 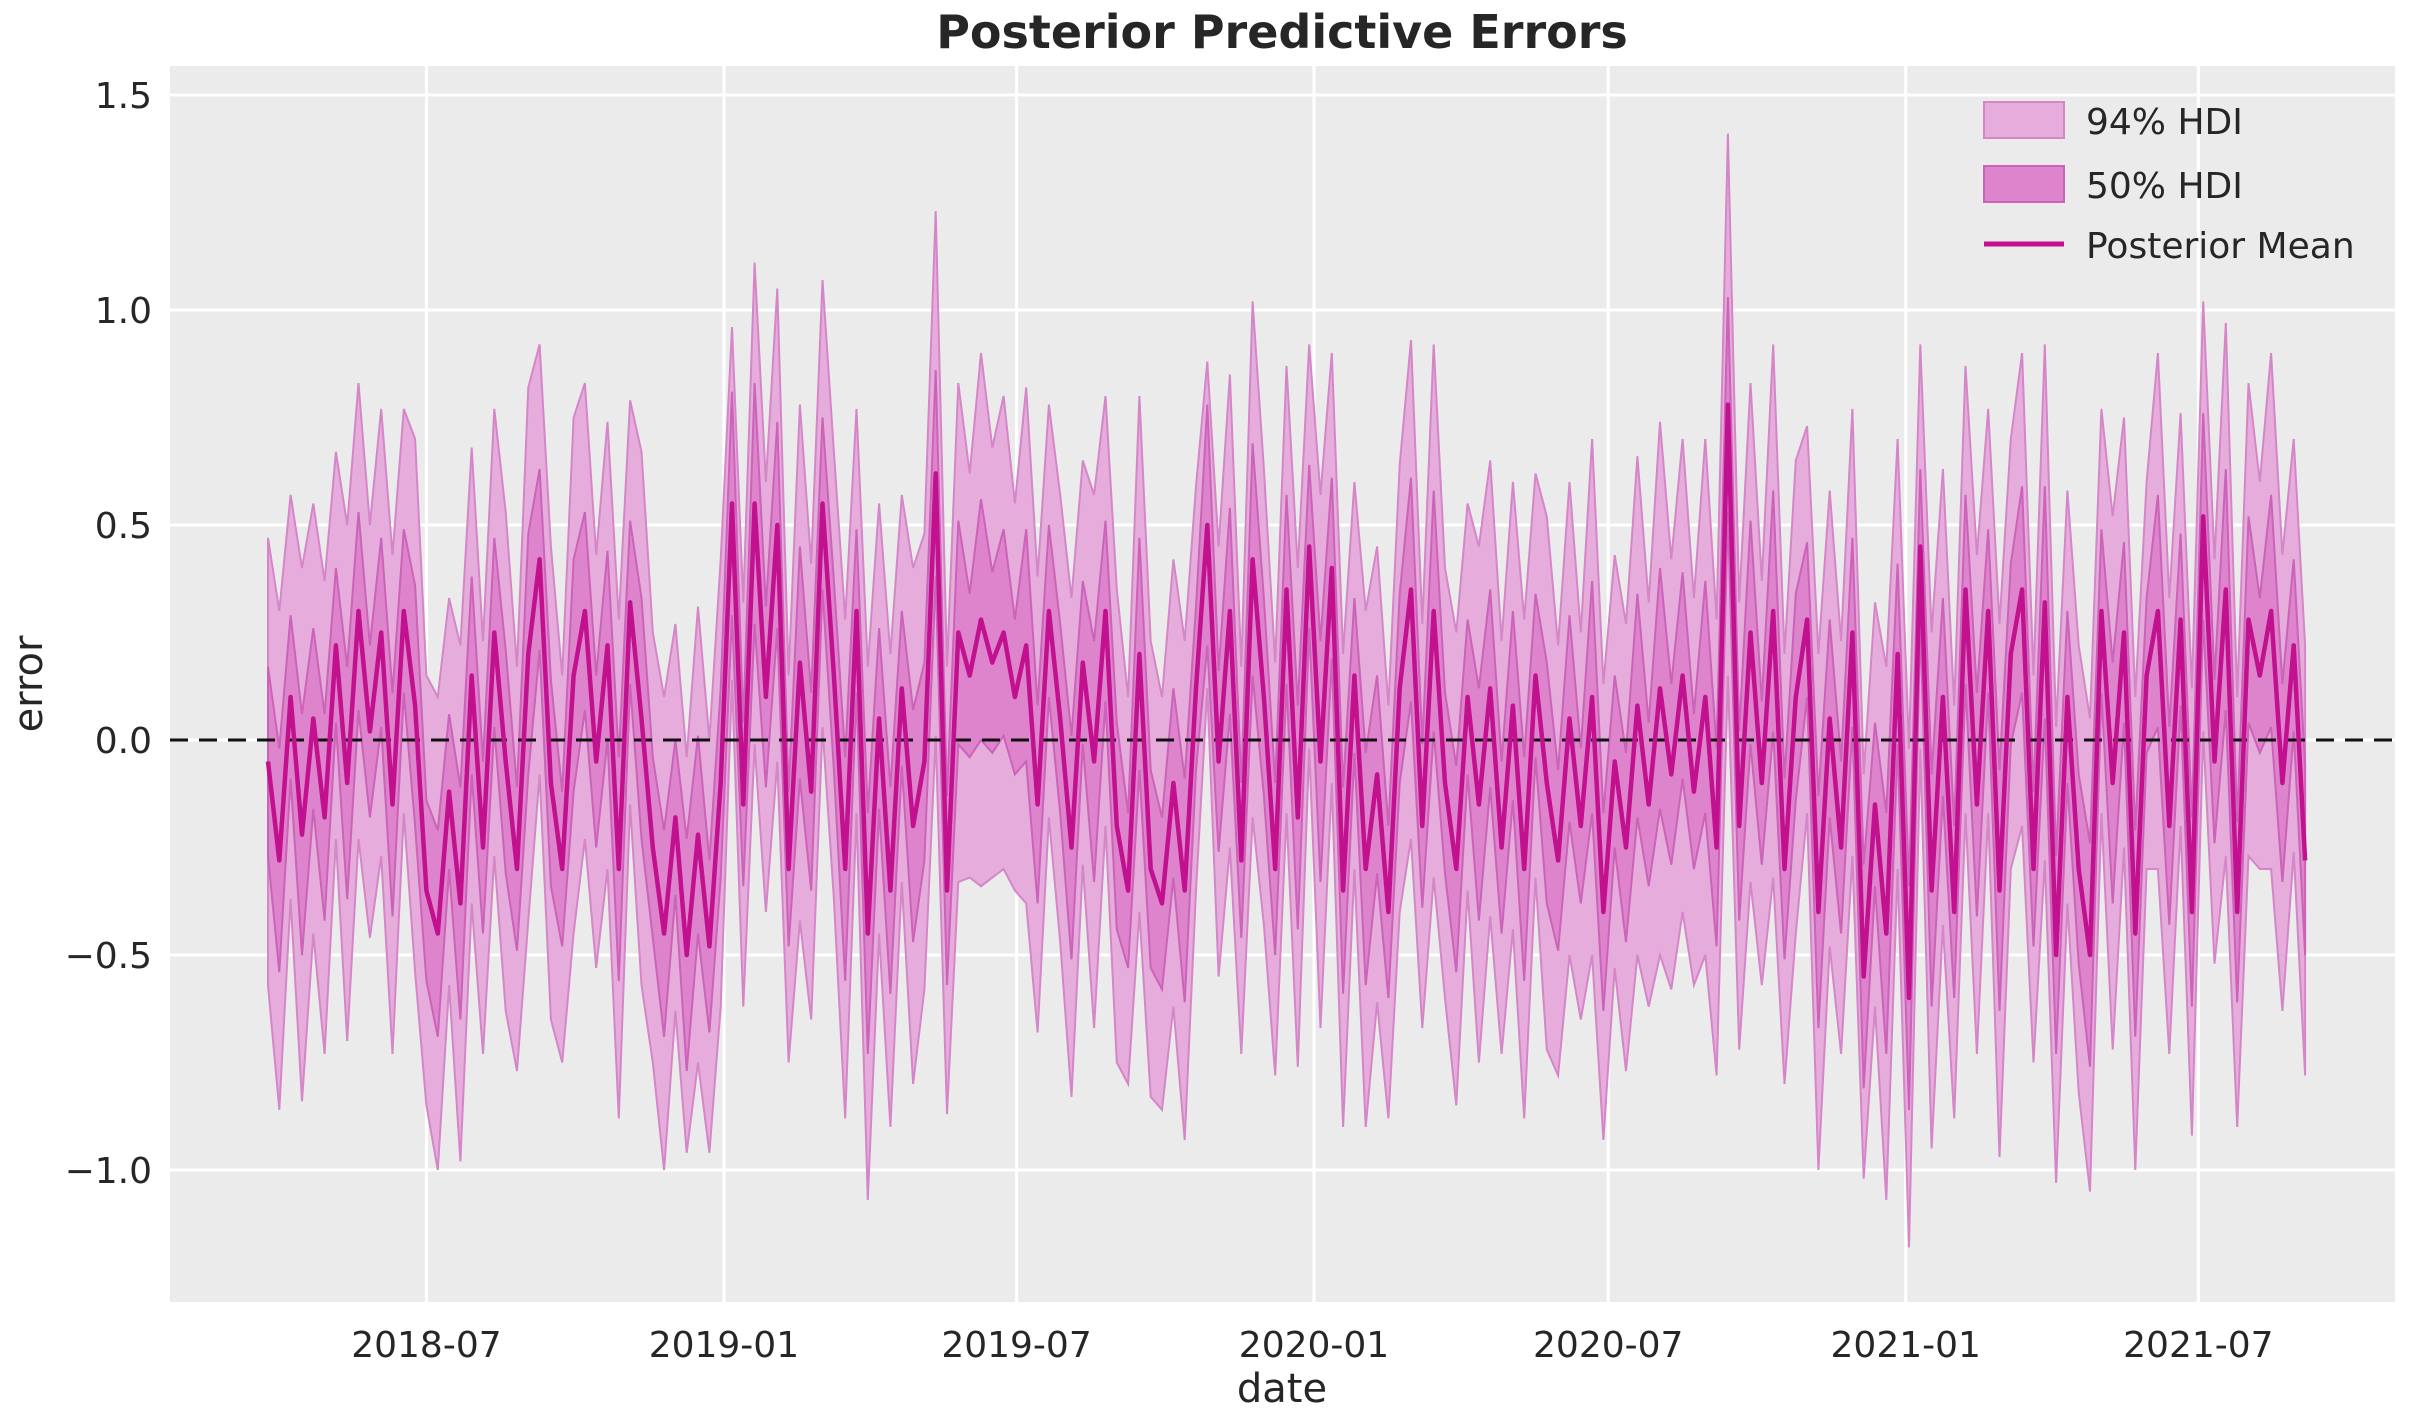 I want to click on y-tick-label: 0.5, so click(x=123, y=526).